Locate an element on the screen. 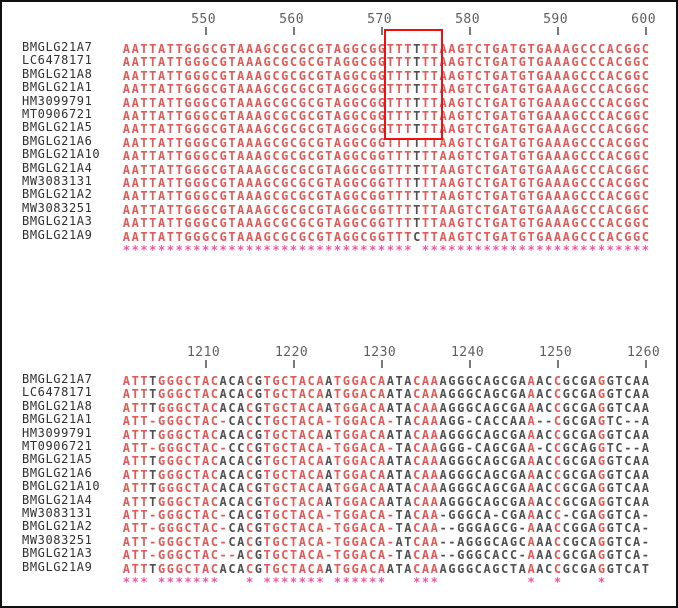  ruler-label: 1210 is located at coordinates (203, 352).